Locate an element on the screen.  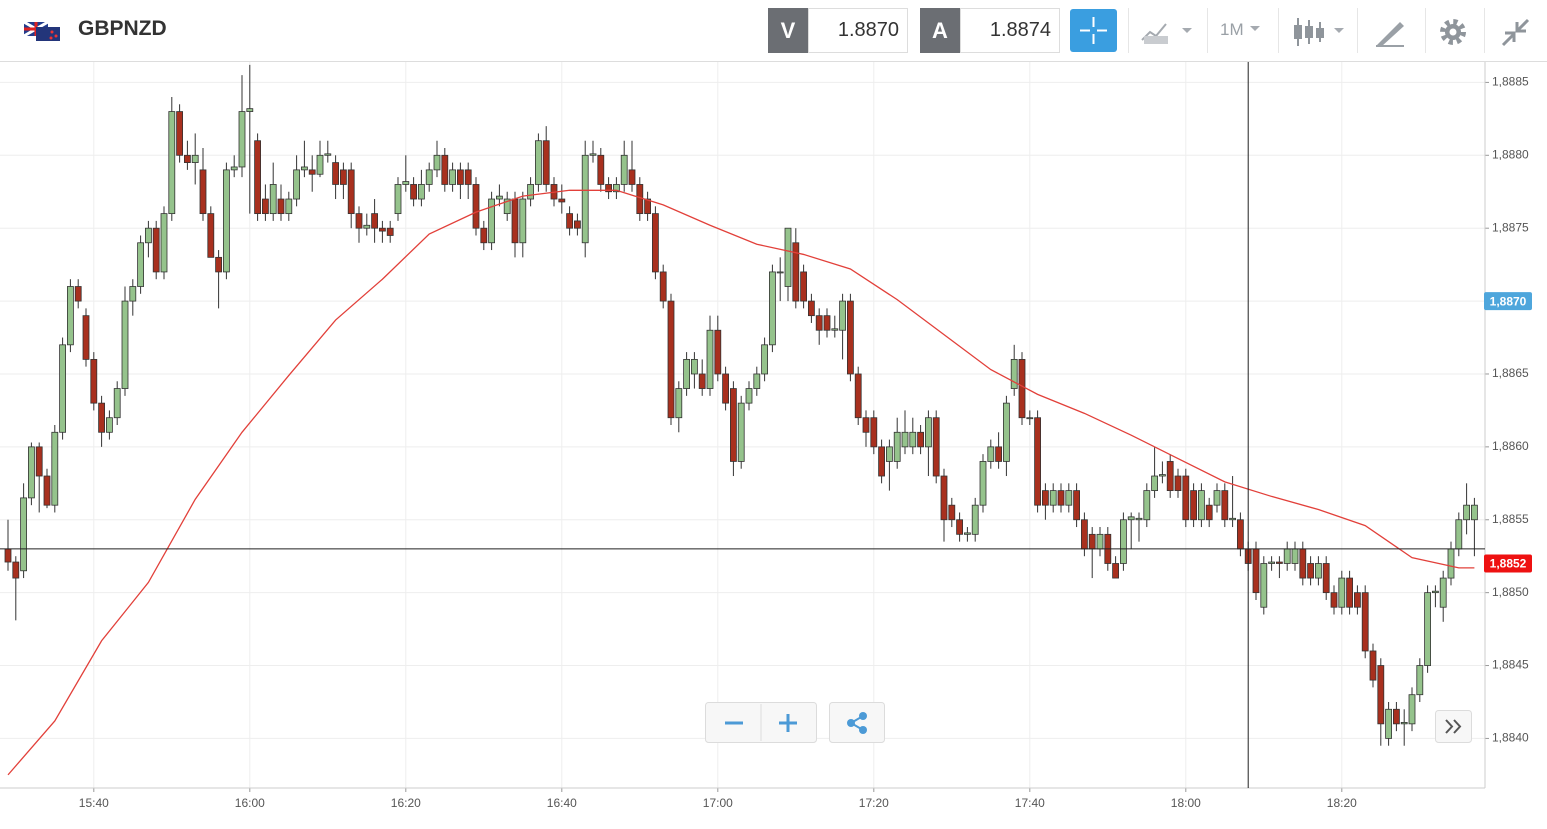
y-tick-label: 1,8865 is located at coordinates (1510, 373).